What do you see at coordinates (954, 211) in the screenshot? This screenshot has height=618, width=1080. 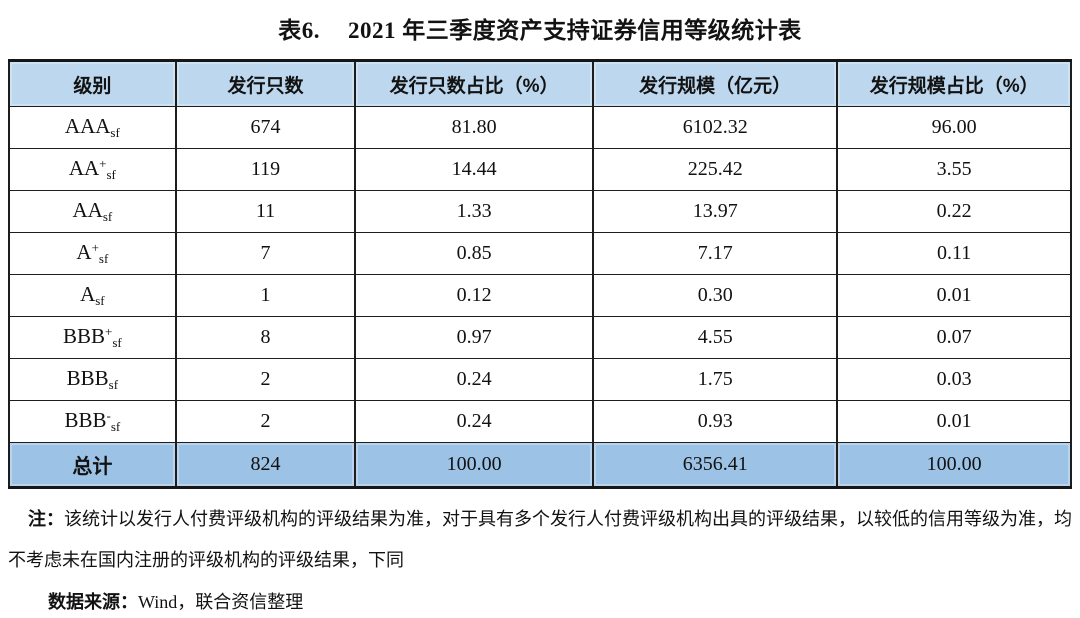 I see `scale-pct-cell: 0.22` at bounding box center [954, 211].